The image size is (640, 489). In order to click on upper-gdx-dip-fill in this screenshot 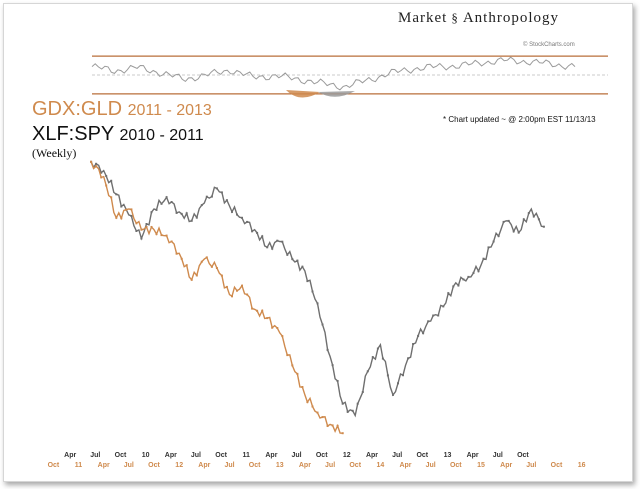, I will do `click(303, 94)`.